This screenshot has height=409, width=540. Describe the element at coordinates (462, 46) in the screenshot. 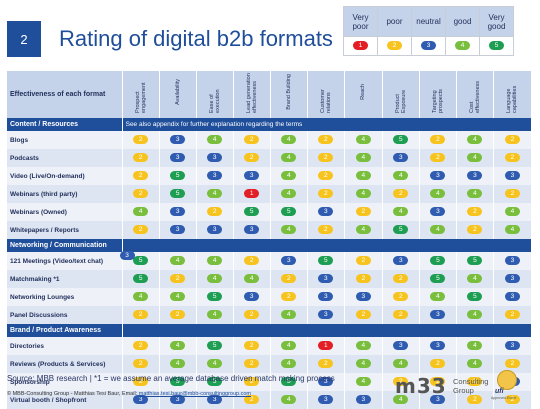

I see `legend-dot-4: 4` at that location.